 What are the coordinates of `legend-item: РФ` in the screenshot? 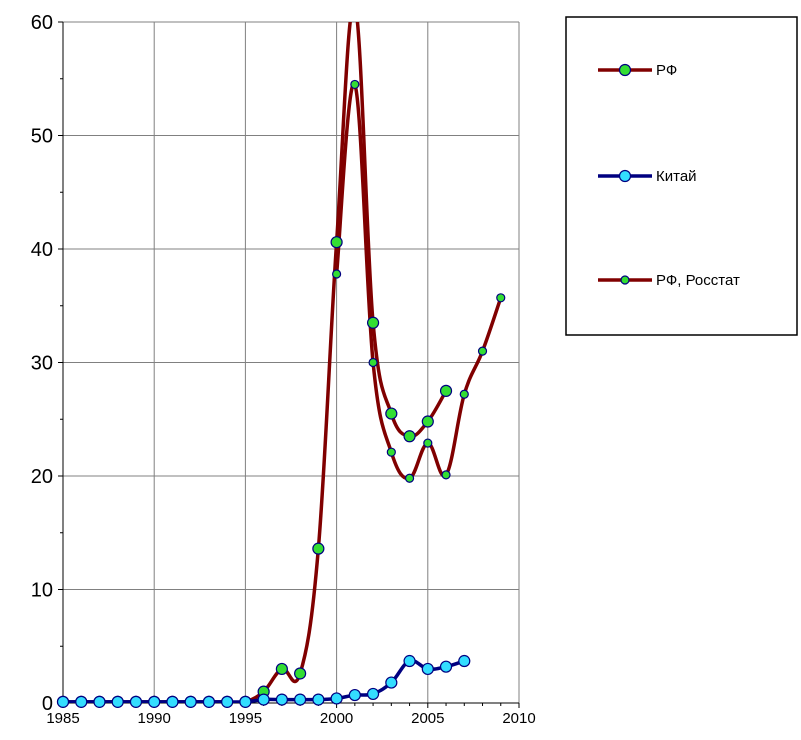 It's located at (637, 70).